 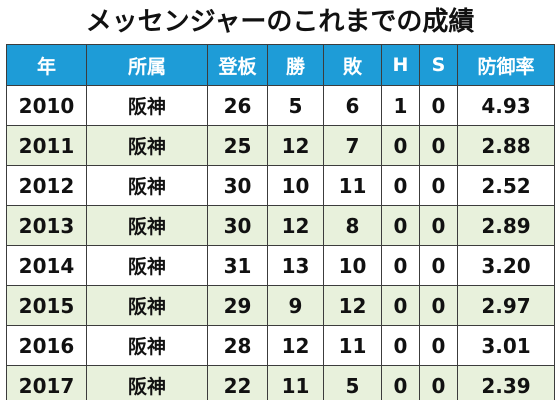 What do you see at coordinates (400, 105) in the screenshot?
I see `cell-holds: 1` at bounding box center [400, 105].